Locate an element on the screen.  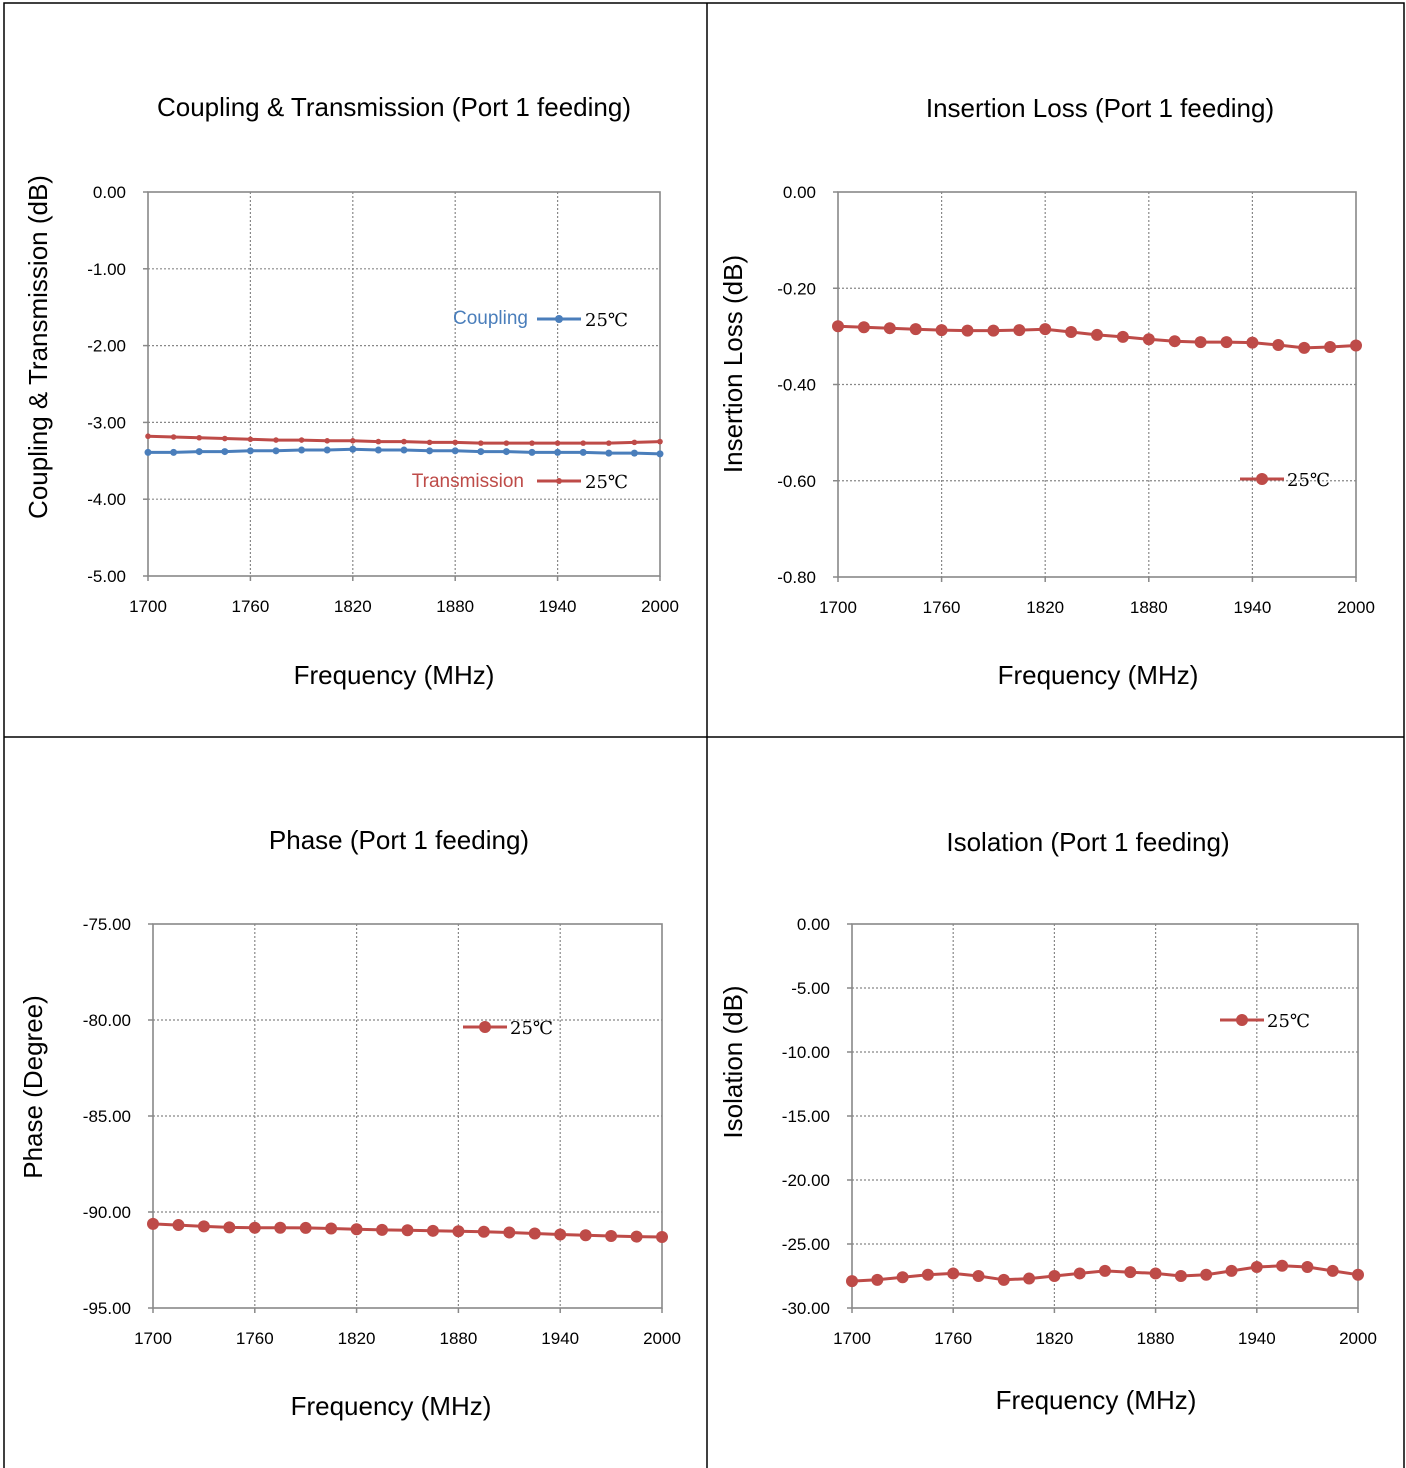
y-tick-label: -25.00 is located at coordinates (806, 1244).